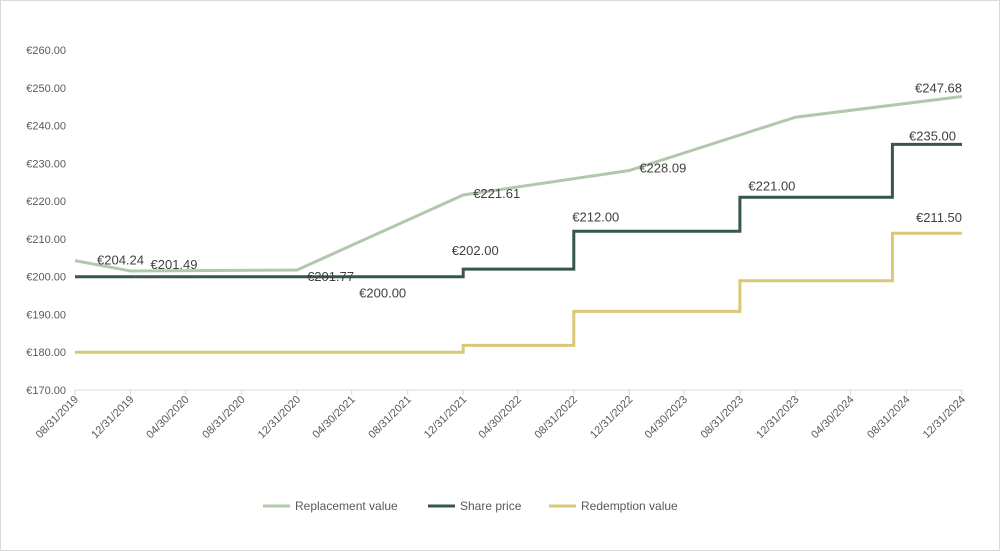  I want to click on y-tick-label: €200.00, so click(46, 278).